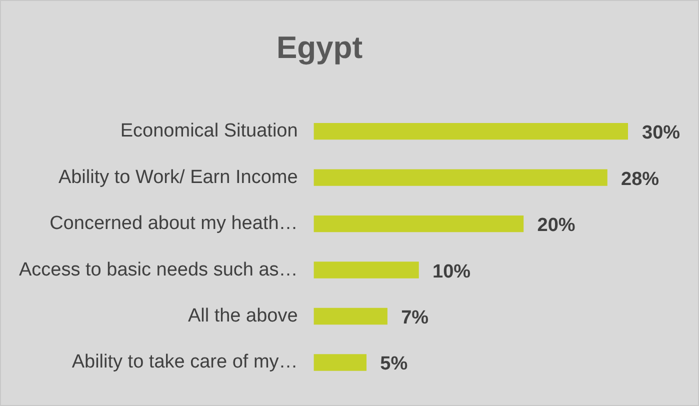 The width and height of the screenshot is (699, 406). Describe the element at coordinates (209, 131) in the screenshot. I see `y-tick-label: Economical Situation` at that location.